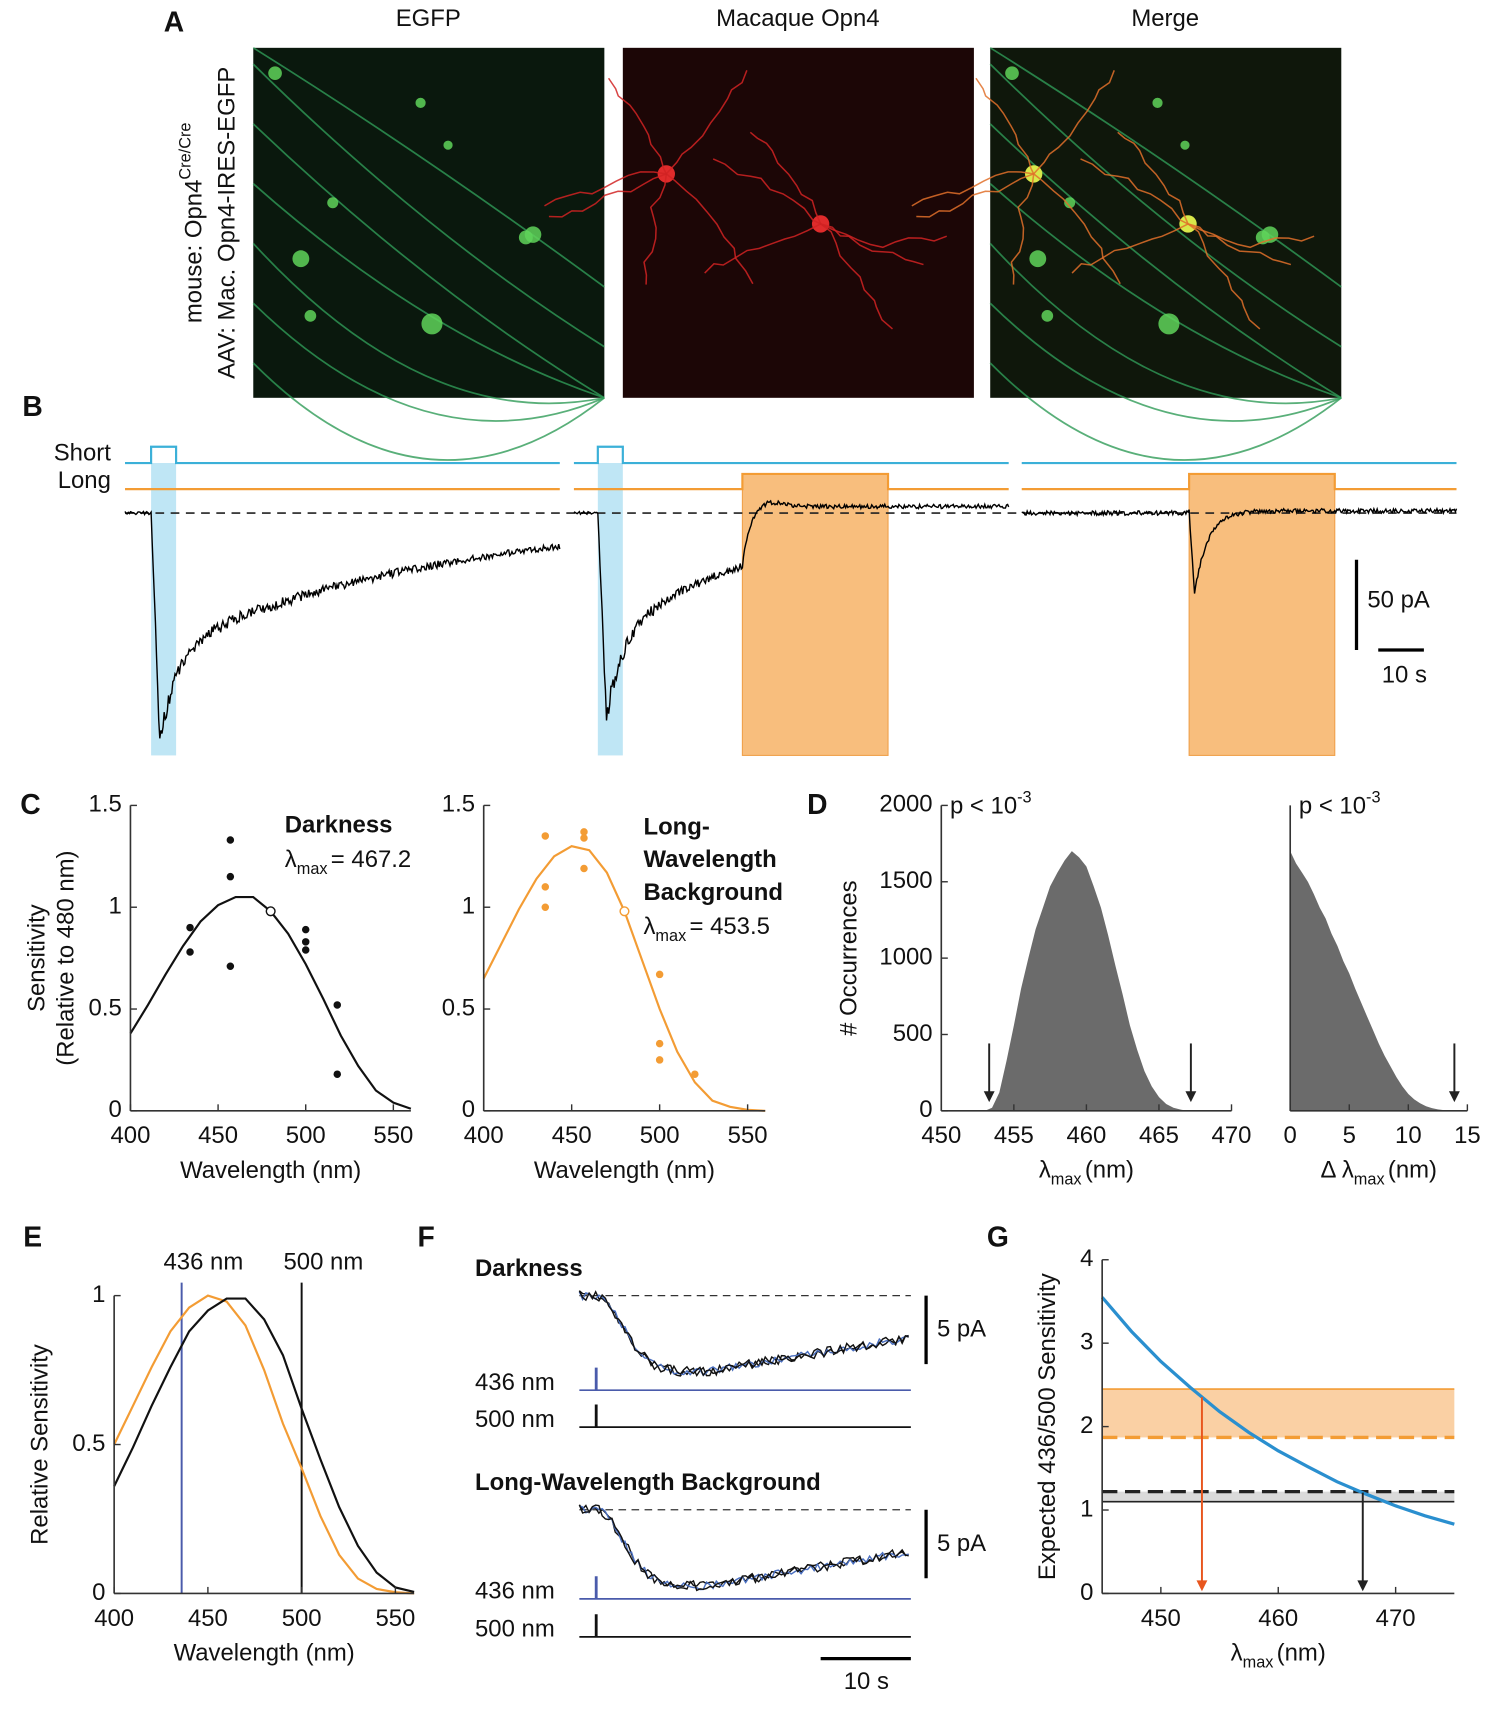 This screenshot has width=1500, height=1713. I want to click on y-axis-label: Expected 436/500 Sensitivity, so click(1047, 1426).